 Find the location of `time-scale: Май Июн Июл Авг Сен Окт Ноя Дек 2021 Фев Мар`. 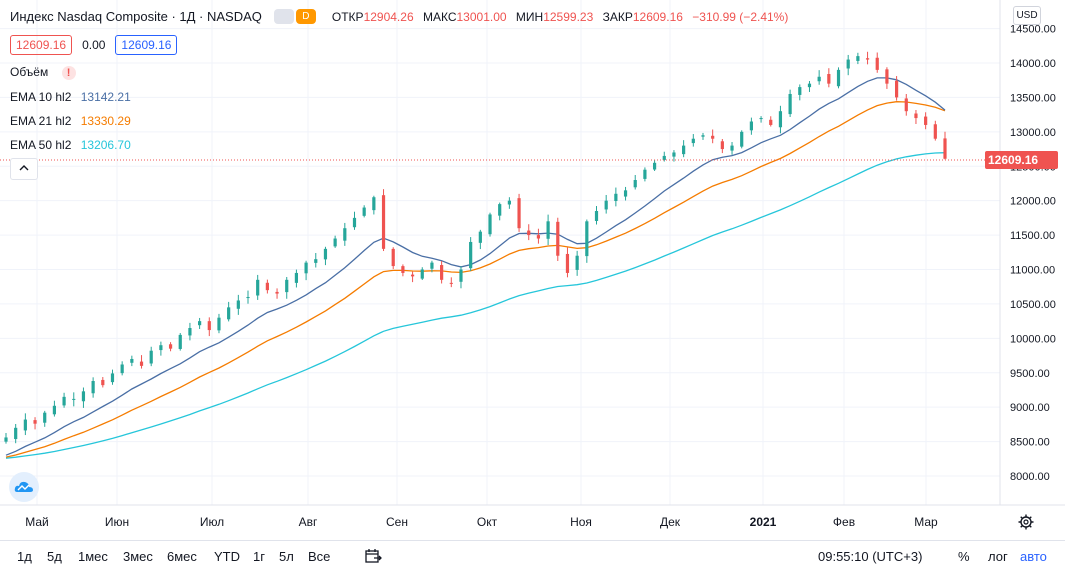

time-scale: Май Июн Июл Авг Сен Окт Ноя Дек 2021 Фев Мар is located at coordinates (481, 522).